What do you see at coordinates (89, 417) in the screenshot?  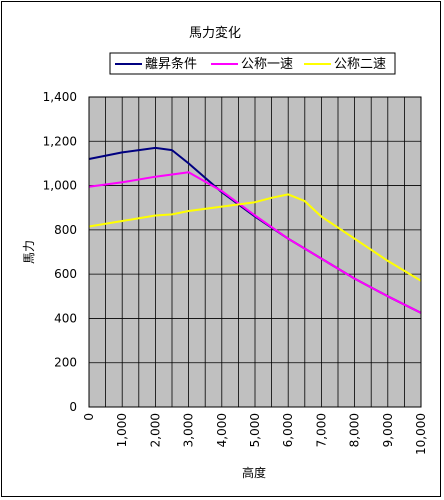 I see `x-tick-label: 0` at bounding box center [89, 417].